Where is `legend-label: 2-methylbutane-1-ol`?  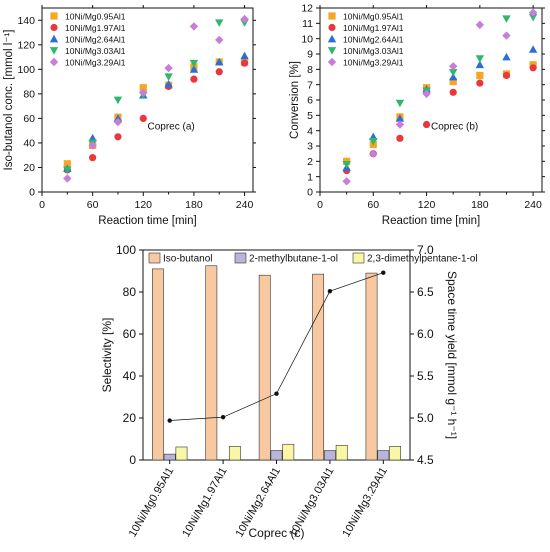 legend-label: 2-methylbutane-1-ol is located at coordinates (293, 259).